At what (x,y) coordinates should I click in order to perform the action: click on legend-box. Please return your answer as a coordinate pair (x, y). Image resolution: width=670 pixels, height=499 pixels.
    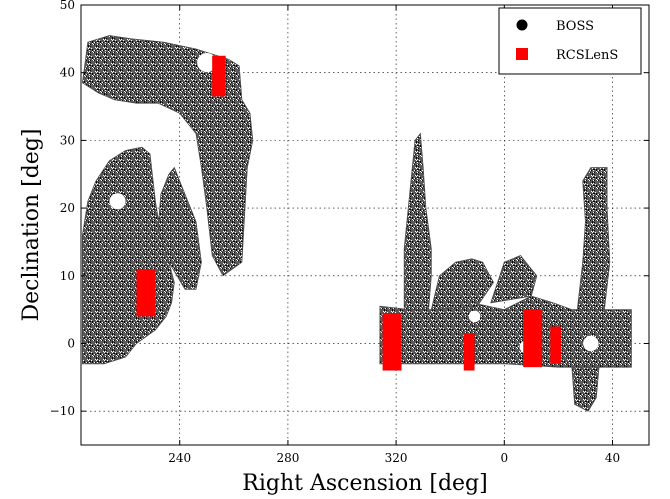
    Looking at the image, I should click on (570, 41).